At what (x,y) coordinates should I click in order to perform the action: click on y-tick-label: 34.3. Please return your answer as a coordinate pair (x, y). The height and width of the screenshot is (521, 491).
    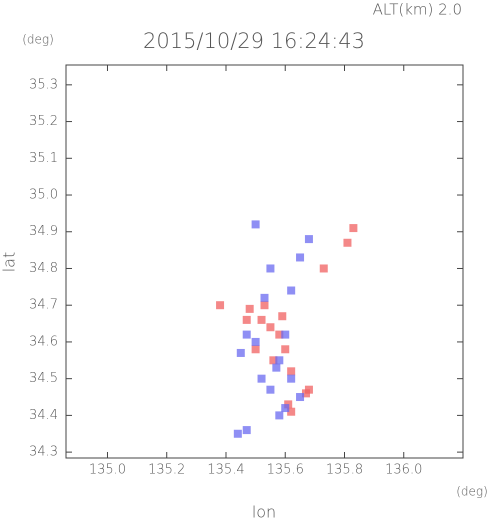
    Looking at the image, I should click on (43, 452).